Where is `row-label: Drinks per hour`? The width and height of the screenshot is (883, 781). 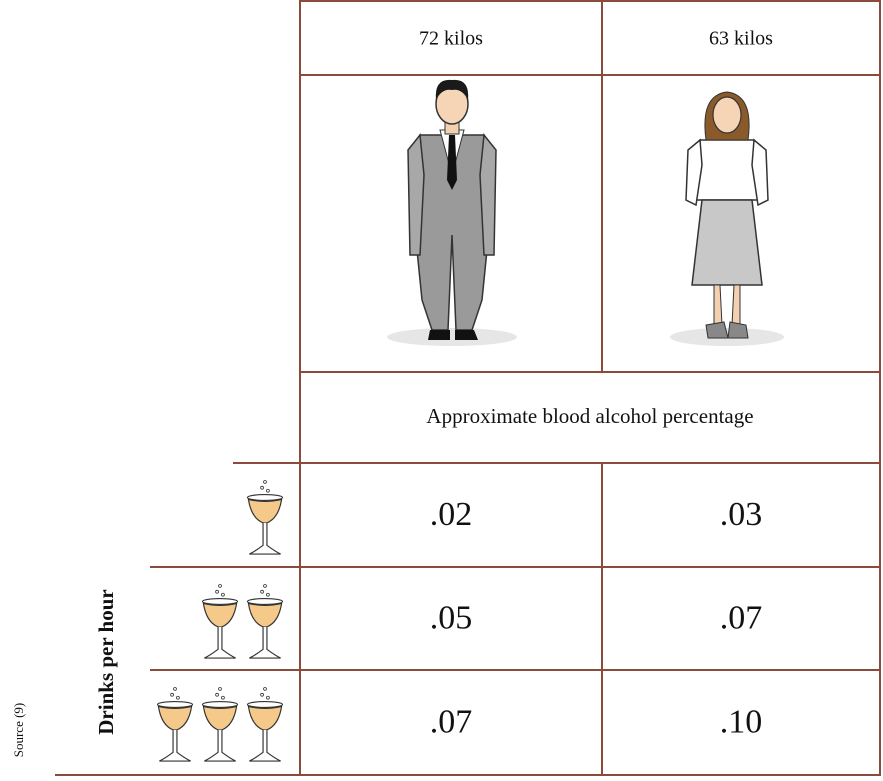
row-label: Drinks per hour is located at coordinates (106, 661).